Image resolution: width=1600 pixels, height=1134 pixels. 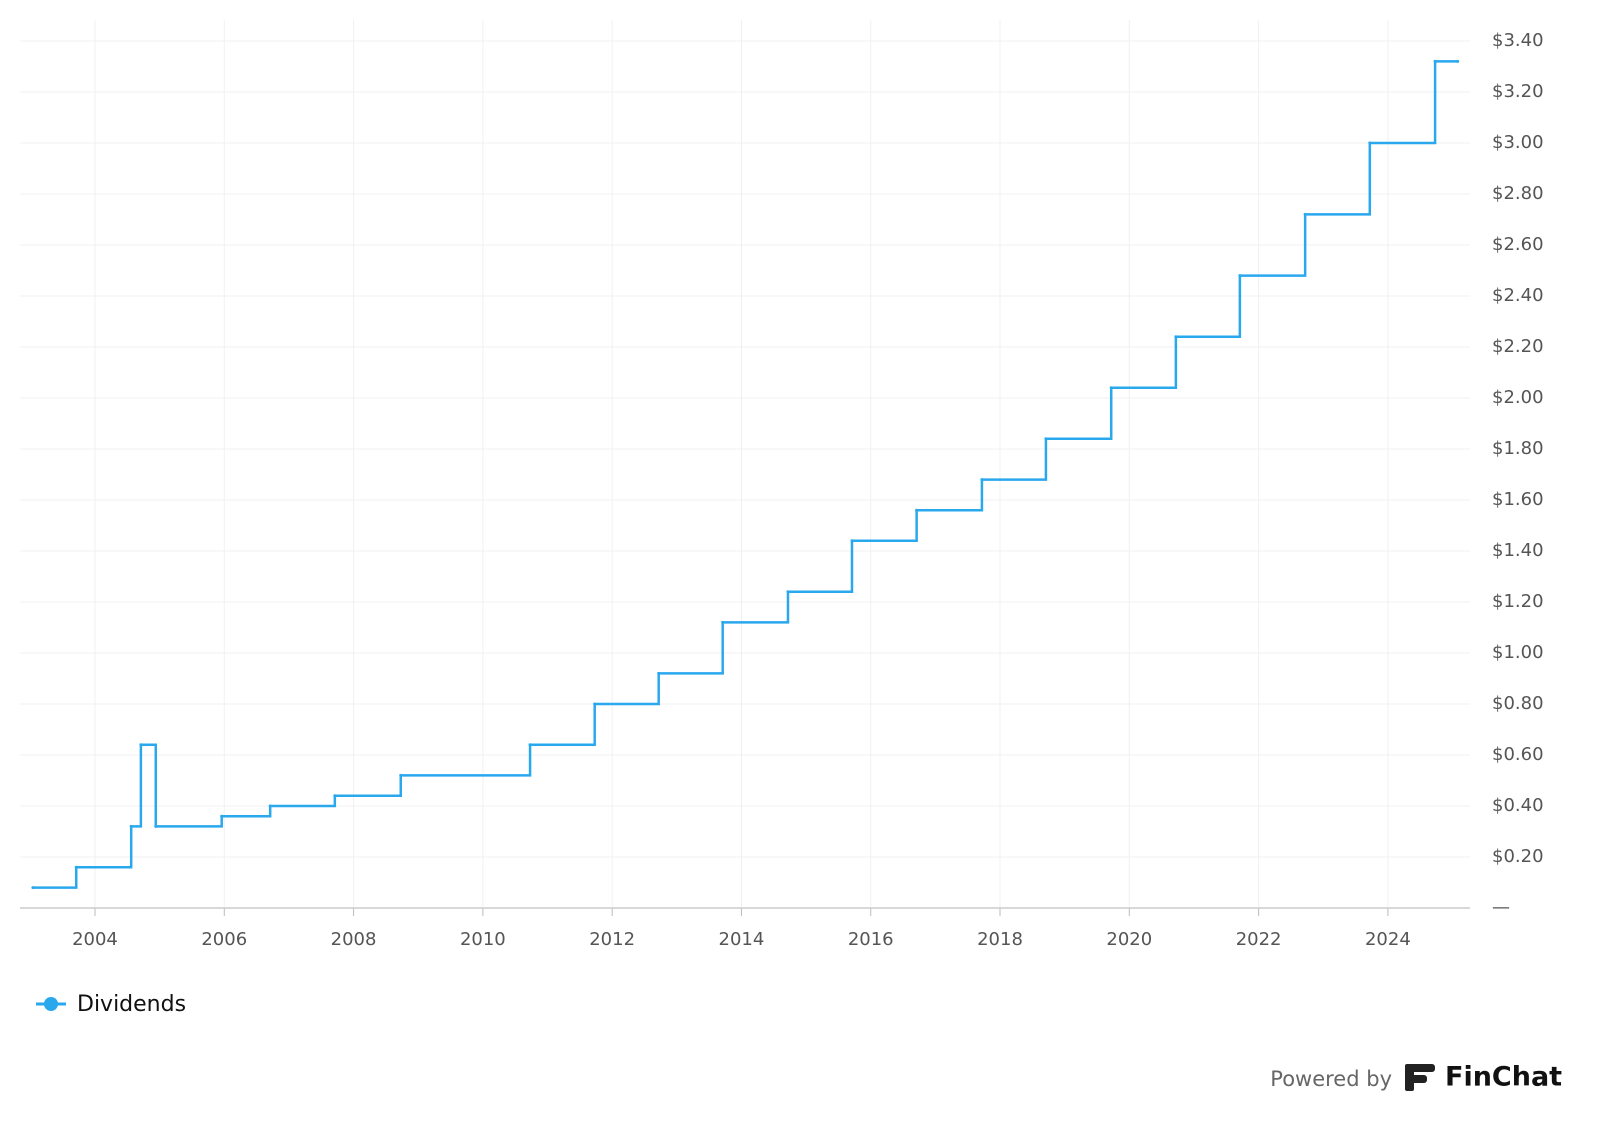 What do you see at coordinates (742, 939) in the screenshot?
I see `x-tick-label: 2014` at bounding box center [742, 939].